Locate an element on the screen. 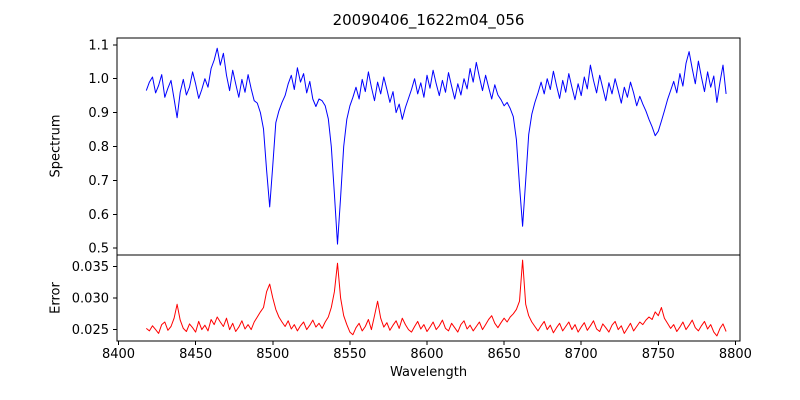 The width and height of the screenshot is (800, 400). y-tick-label: 0.6 is located at coordinates (98, 215).